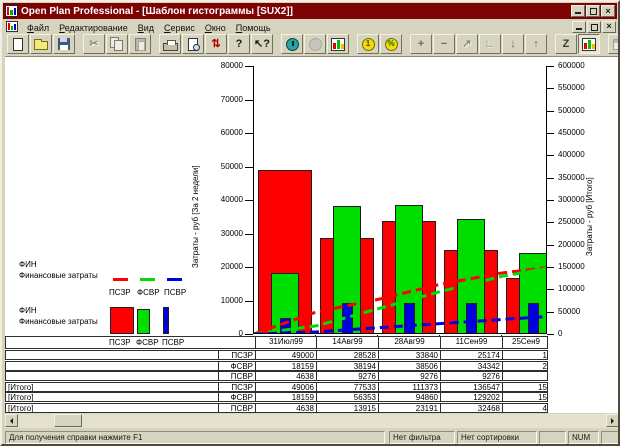 The image size is (620, 446). What do you see at coordinates (579, 26) in the screenshot?
I see `mdi-minimize-button` at bounding box center [579, 26].